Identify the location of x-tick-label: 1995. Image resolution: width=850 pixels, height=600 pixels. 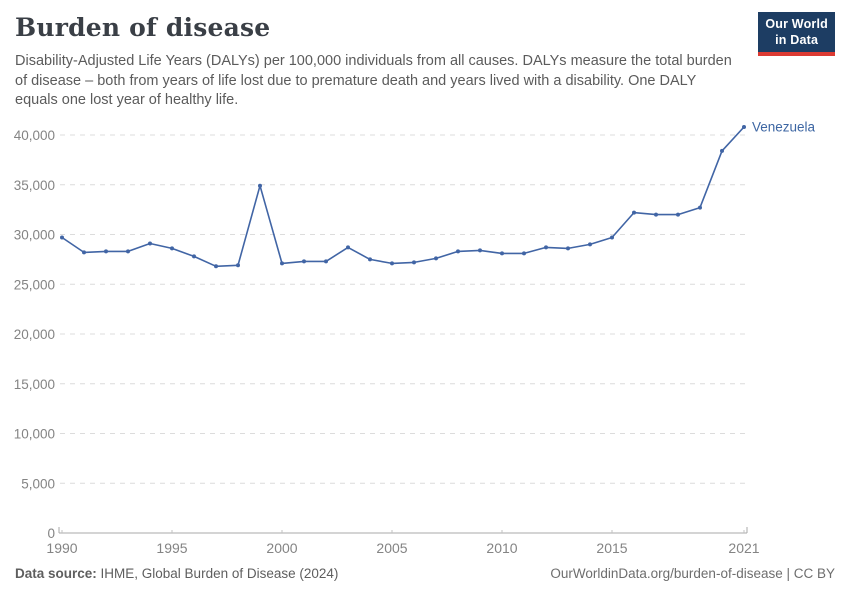
(171, 548).